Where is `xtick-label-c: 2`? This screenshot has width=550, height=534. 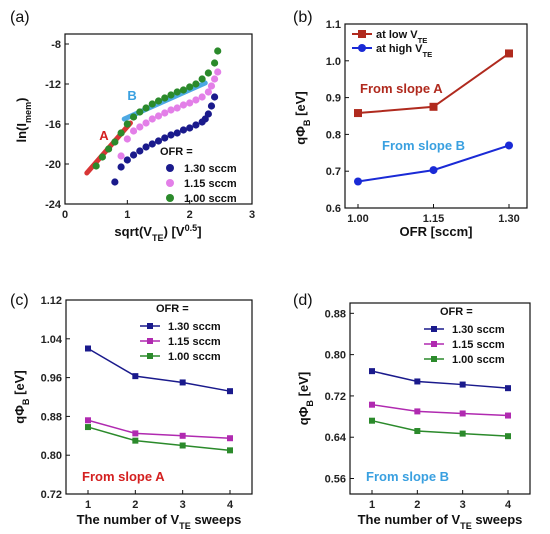
xtick-label-c: 2 is located at coordinates (135, 505).